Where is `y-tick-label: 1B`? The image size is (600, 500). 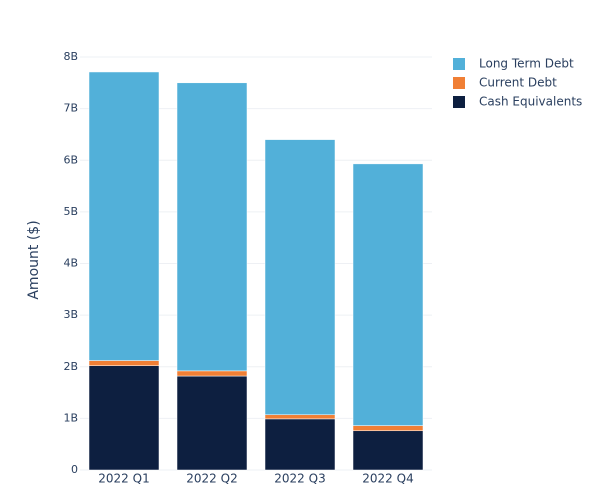 y-tick-label: 1B is located at coordinates (70, 417).